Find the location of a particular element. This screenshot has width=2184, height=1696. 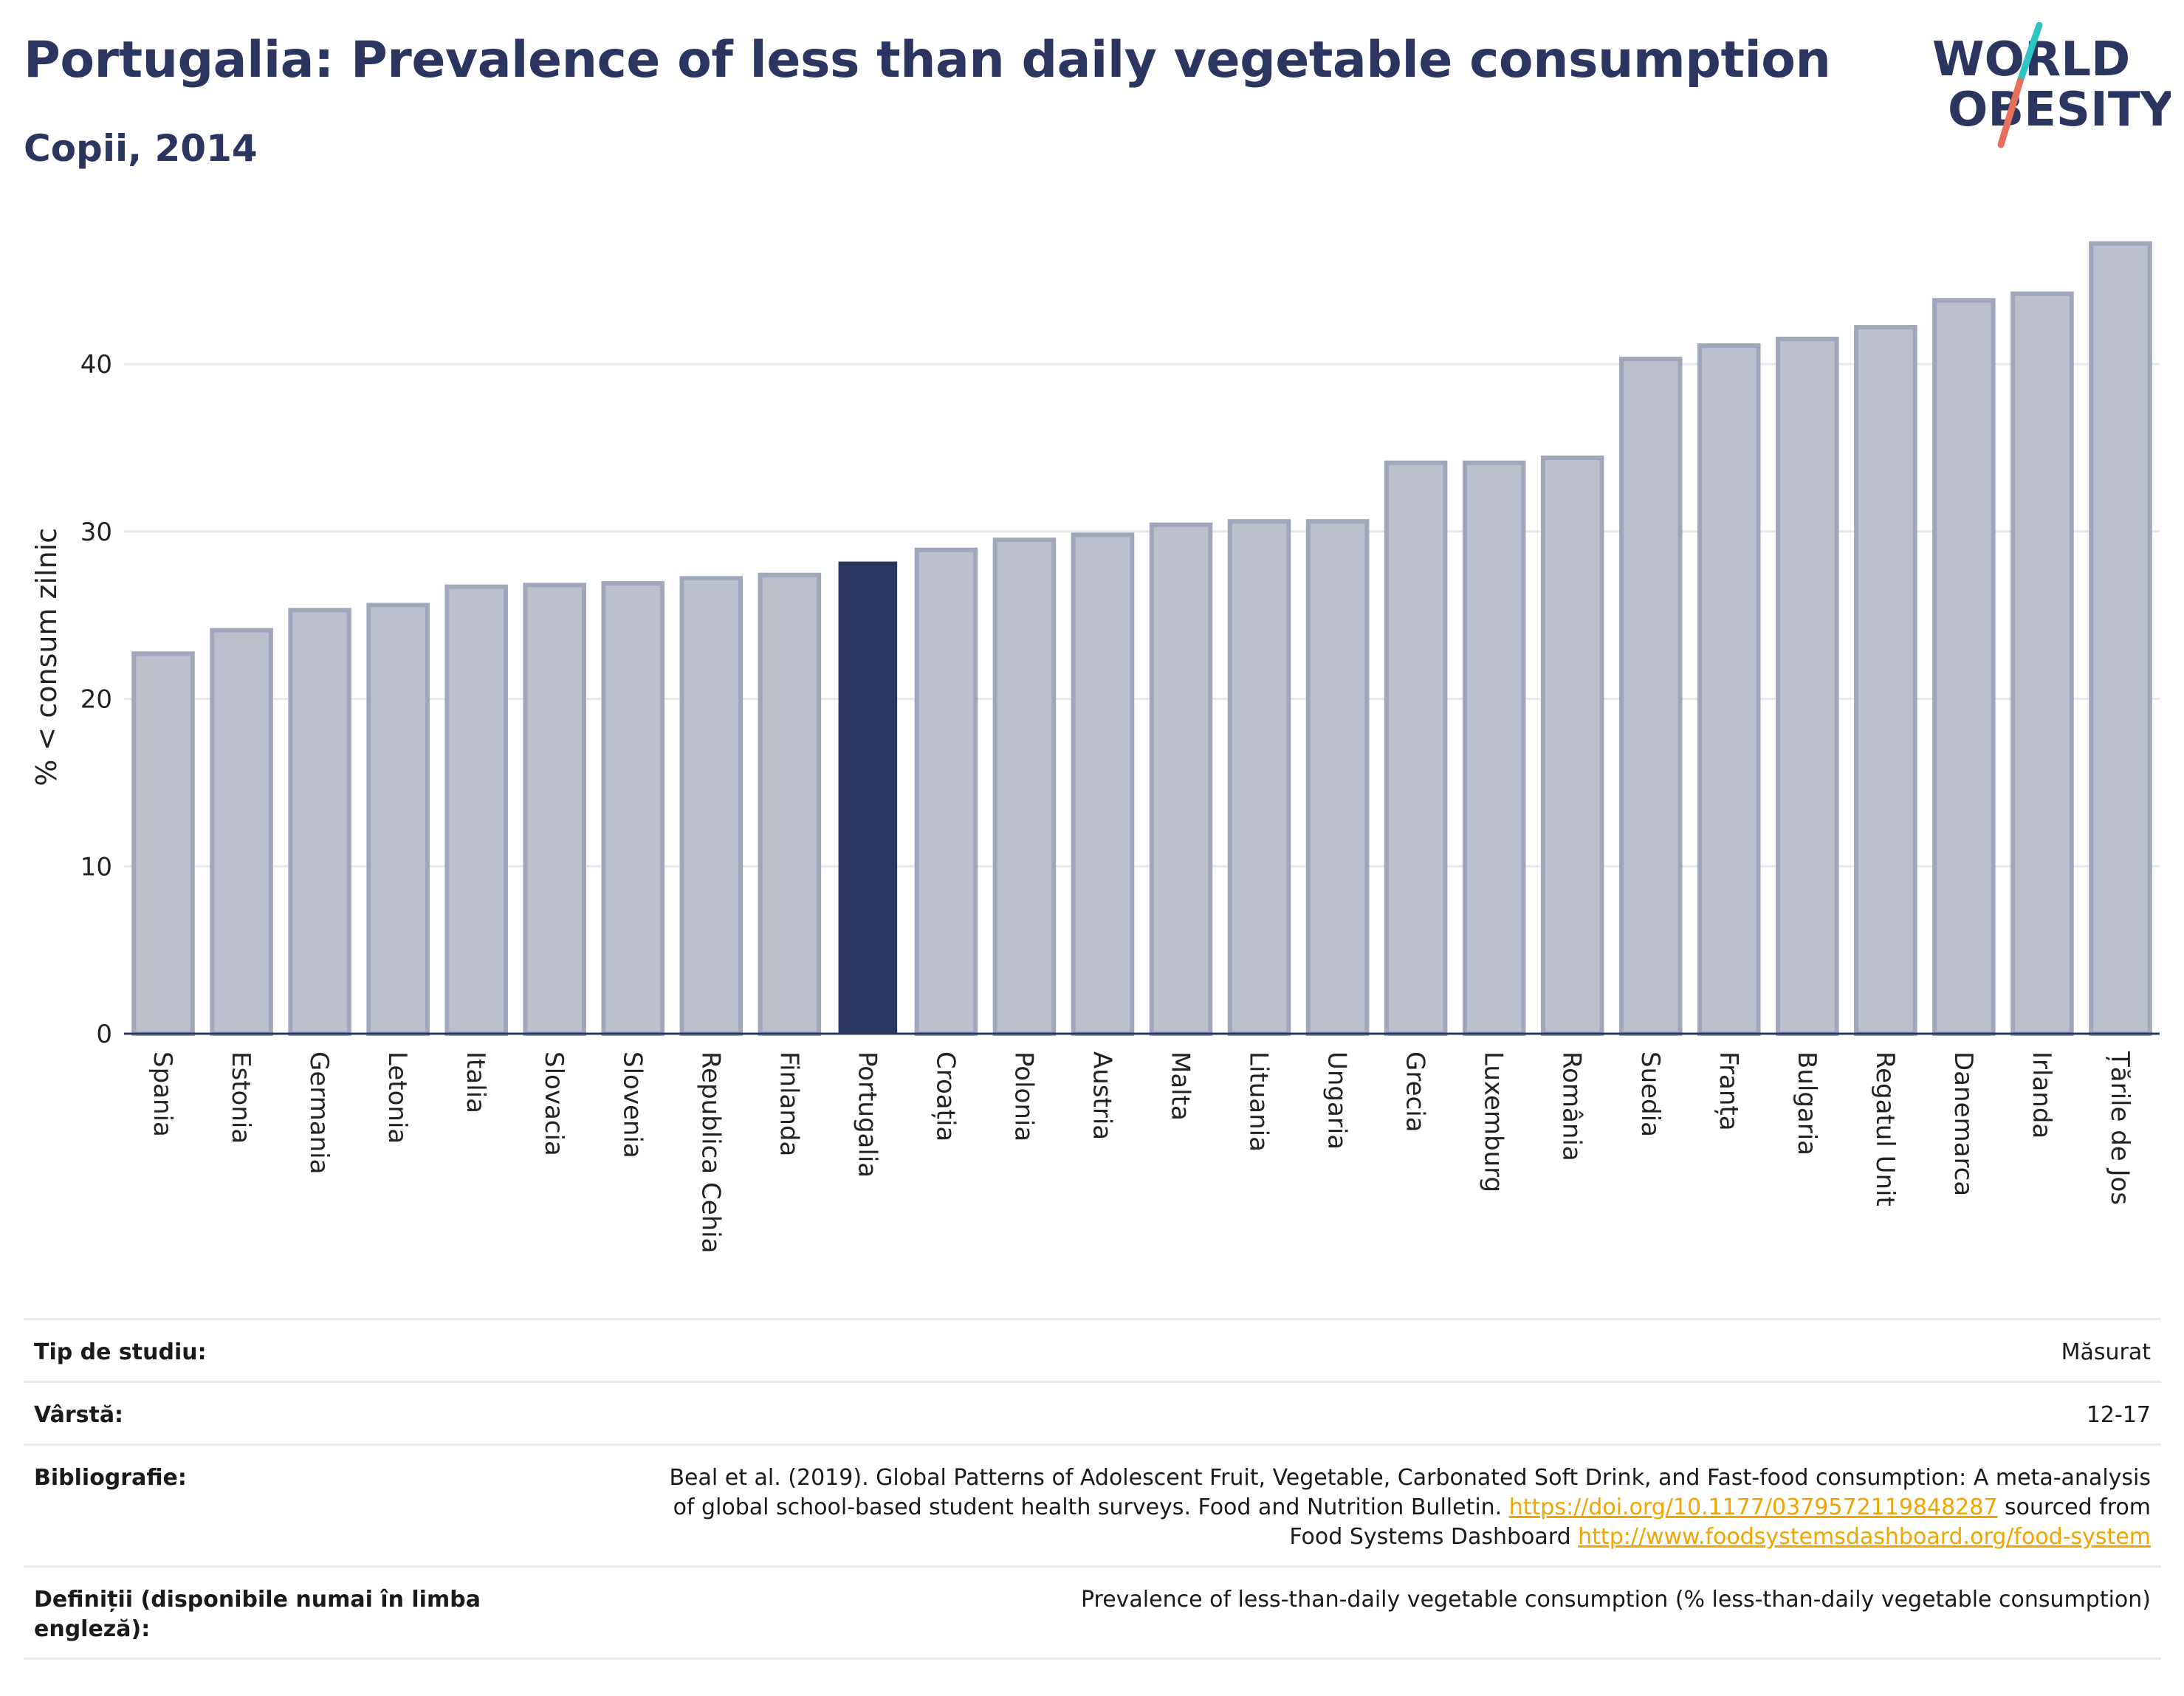

bar-republica-cehia is located at coordinates (712, 806).